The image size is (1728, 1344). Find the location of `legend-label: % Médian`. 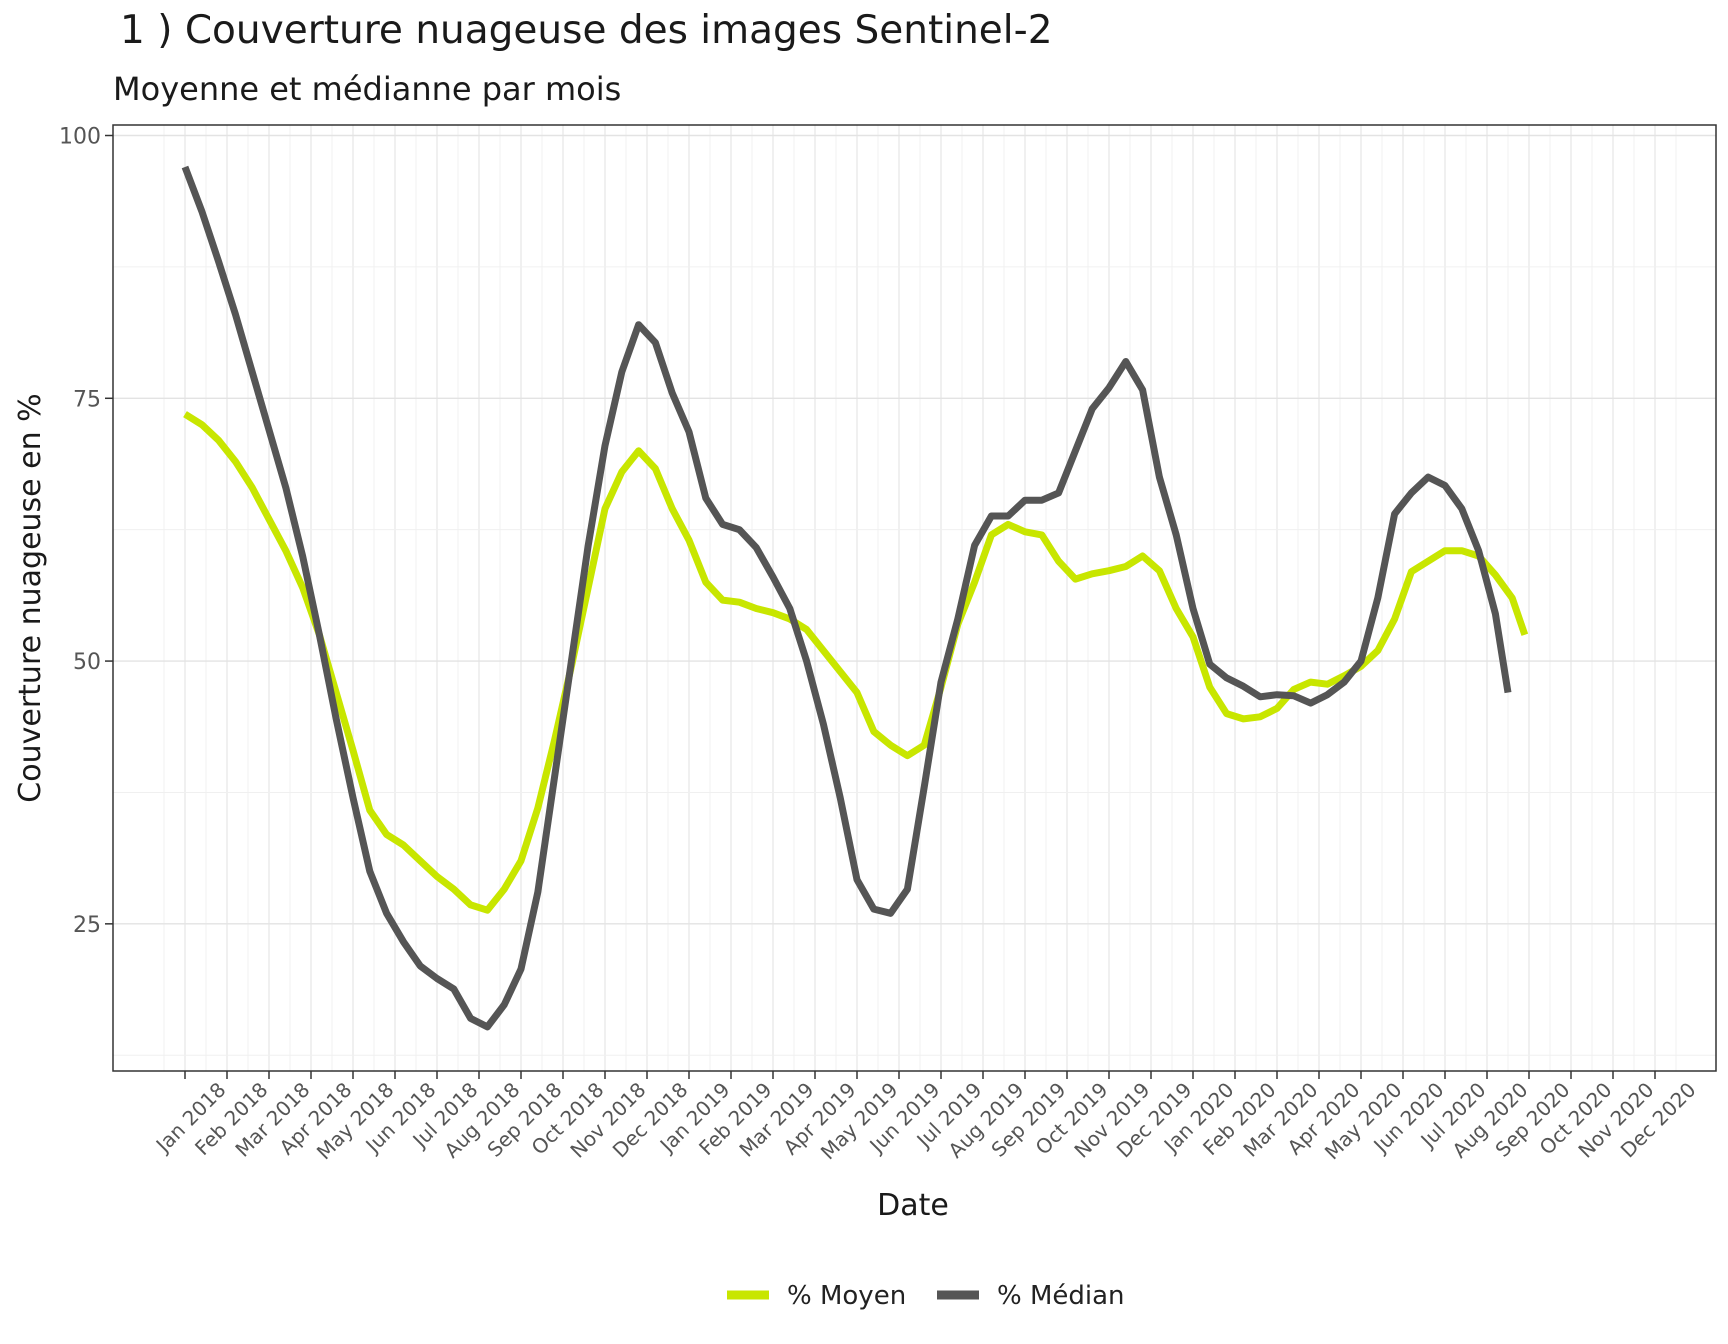

legend-label: % Médian is located at coordinates (1061, 1296).